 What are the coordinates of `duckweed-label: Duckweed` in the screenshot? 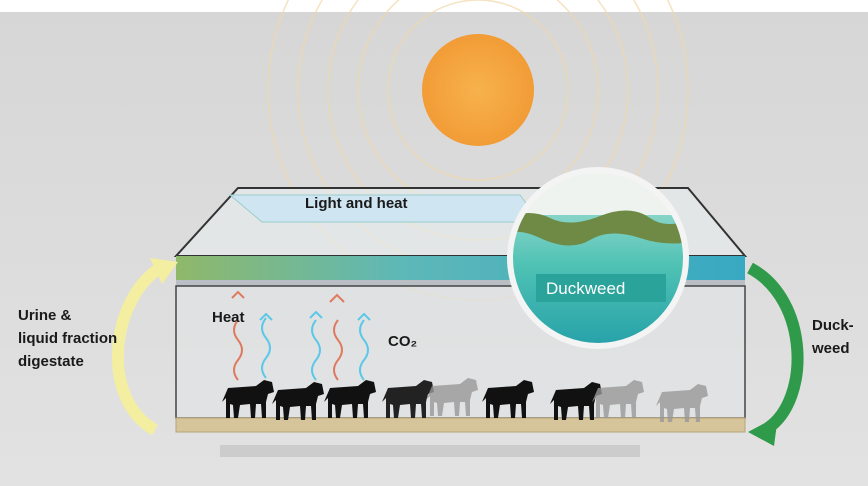 It's located at (585, 288).